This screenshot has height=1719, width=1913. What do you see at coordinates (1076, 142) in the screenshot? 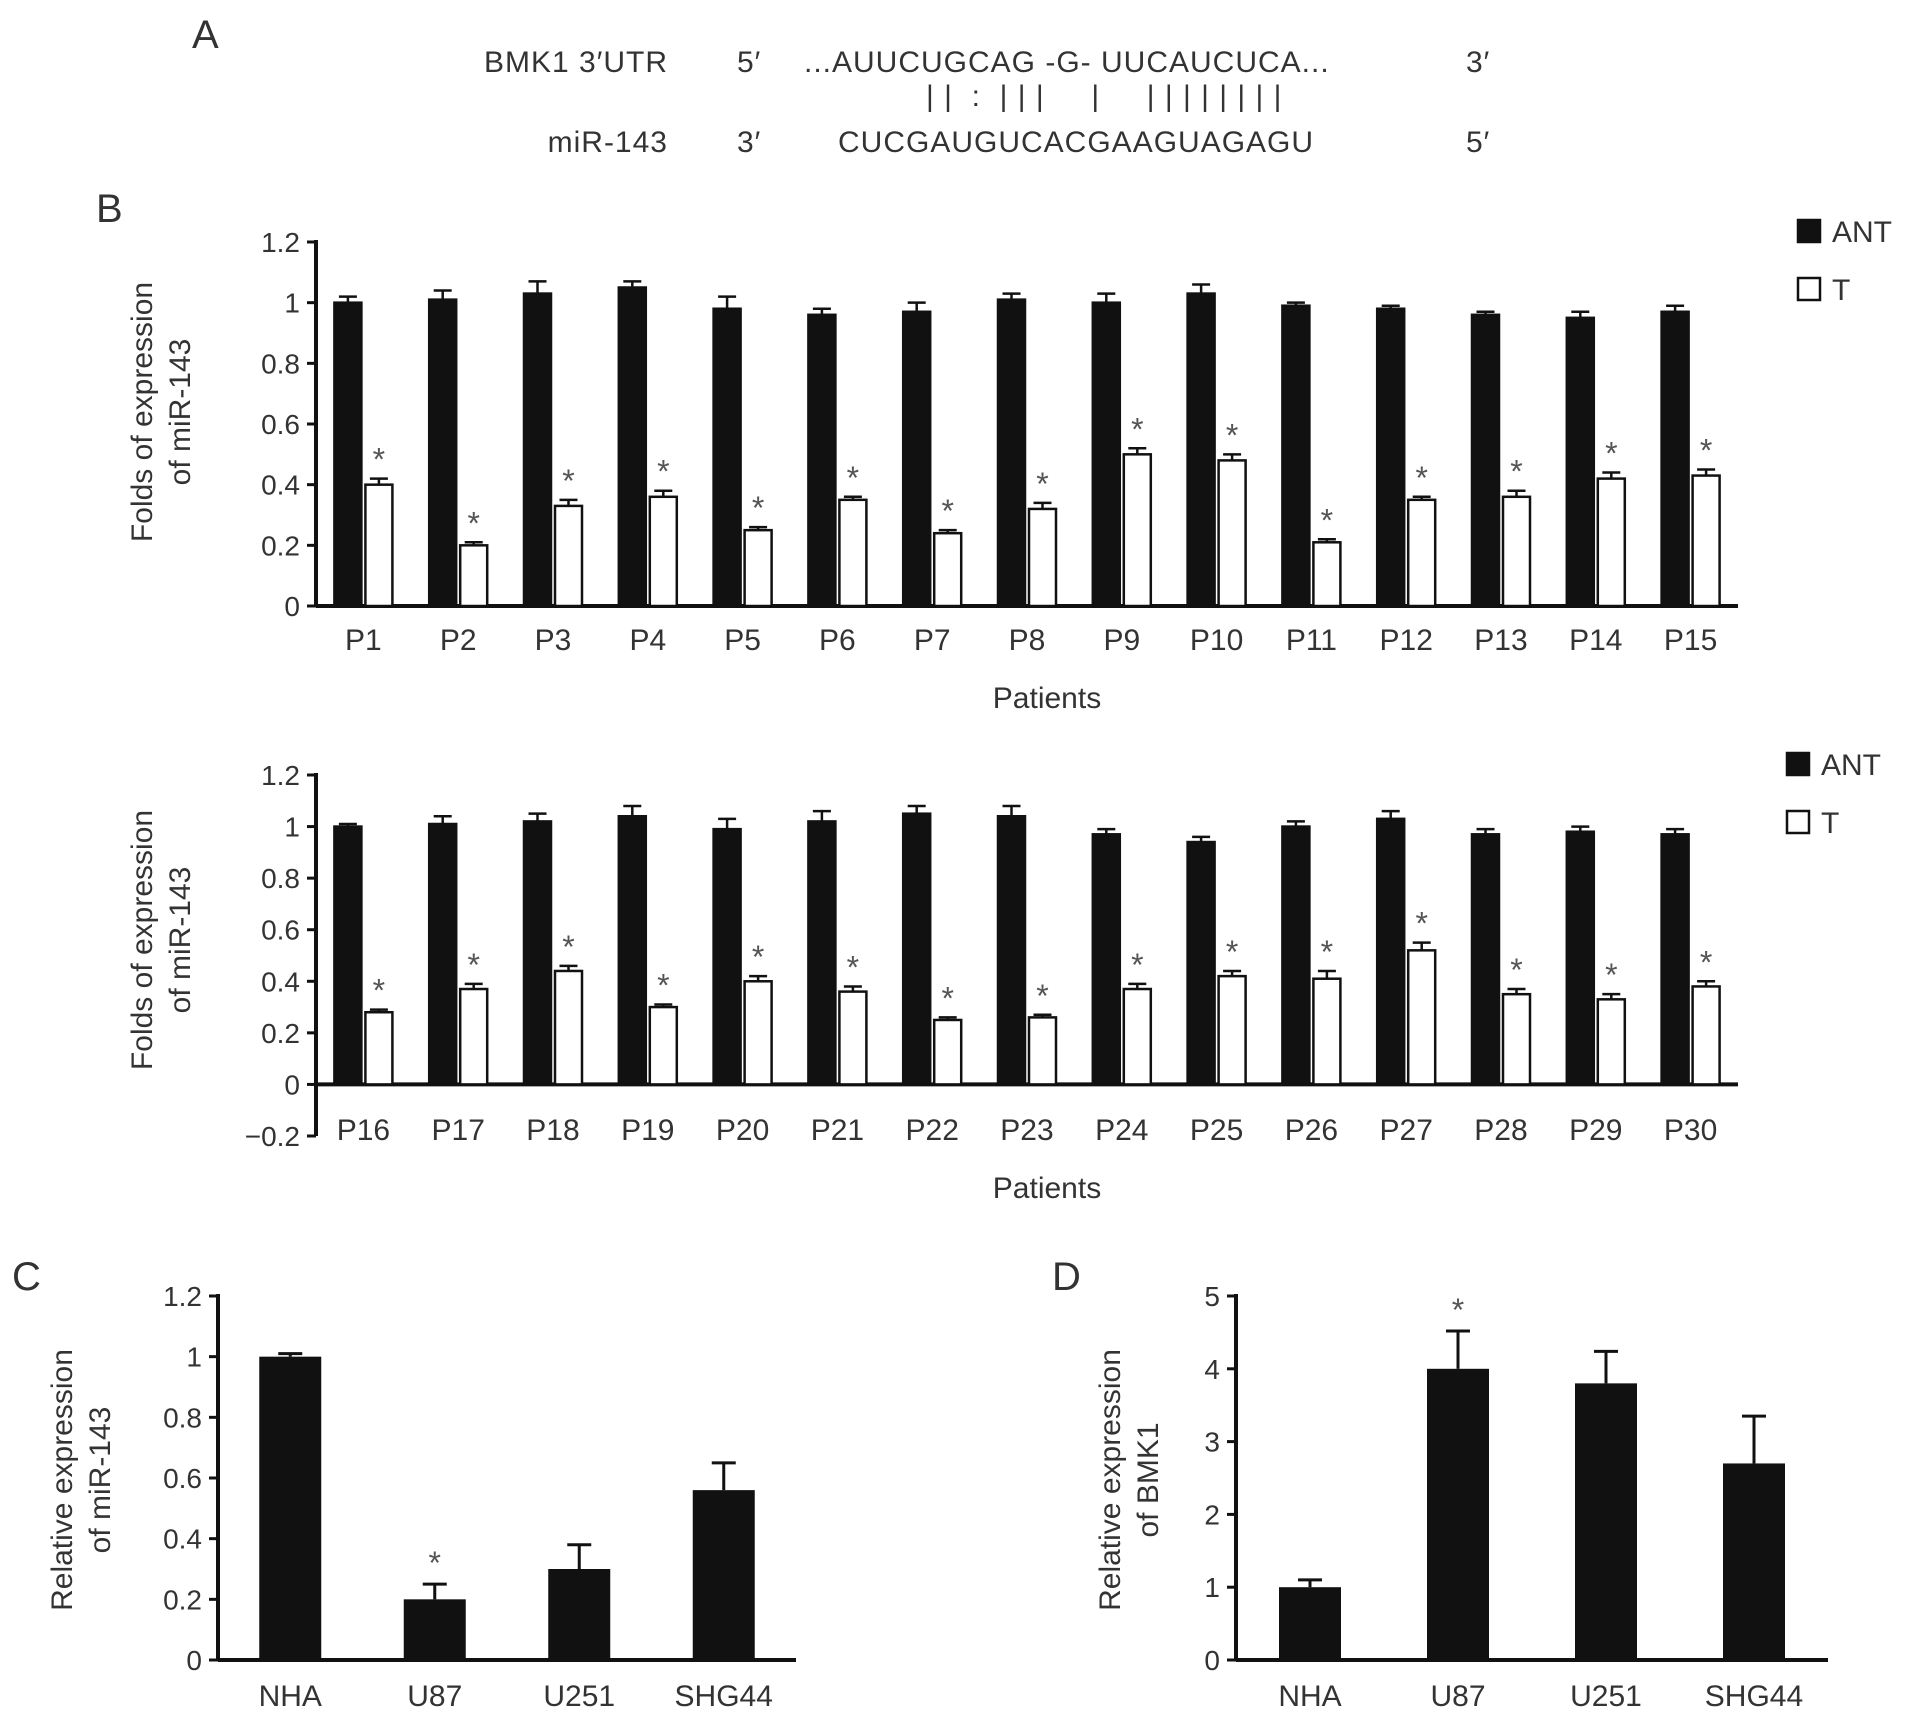
I see `mirna-sequence: CUCGAUGUCACGAAGUAGAGU` at bounding box center [1076, 142].